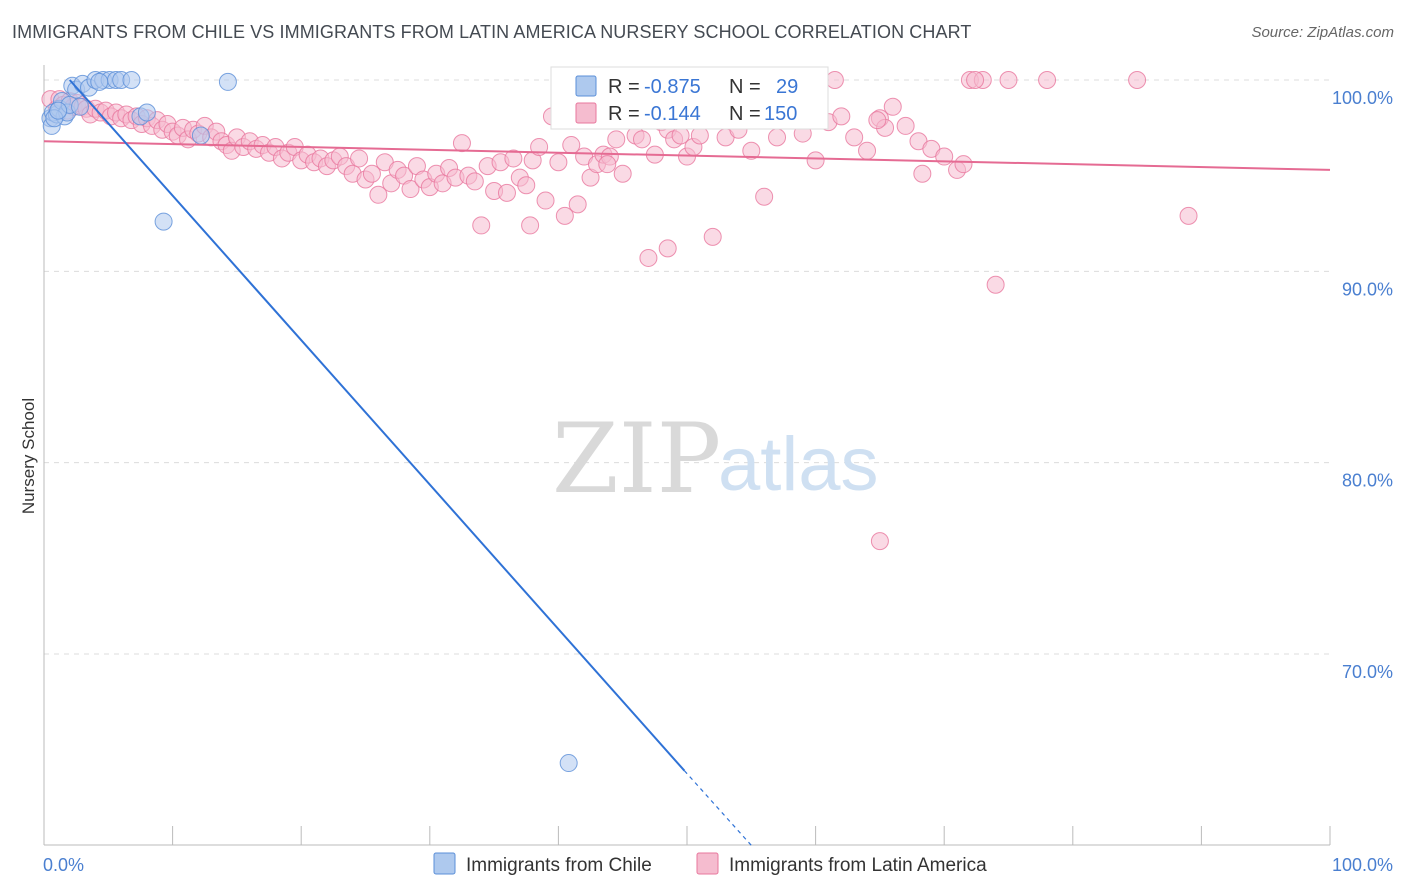  Describe the element at coordinates (780, 114) in the screenshot. I see `legend-n-value-latam: 150` at that location.